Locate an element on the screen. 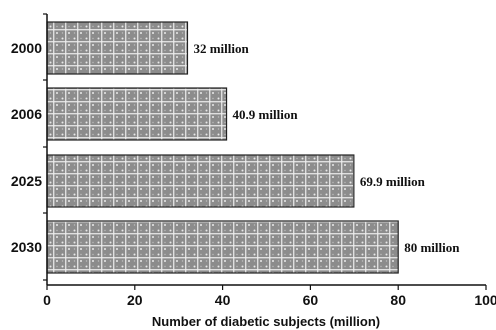 This screenshot has width=496, height=330. category-label-2006: 2006 is located at coordinates (26, 114).